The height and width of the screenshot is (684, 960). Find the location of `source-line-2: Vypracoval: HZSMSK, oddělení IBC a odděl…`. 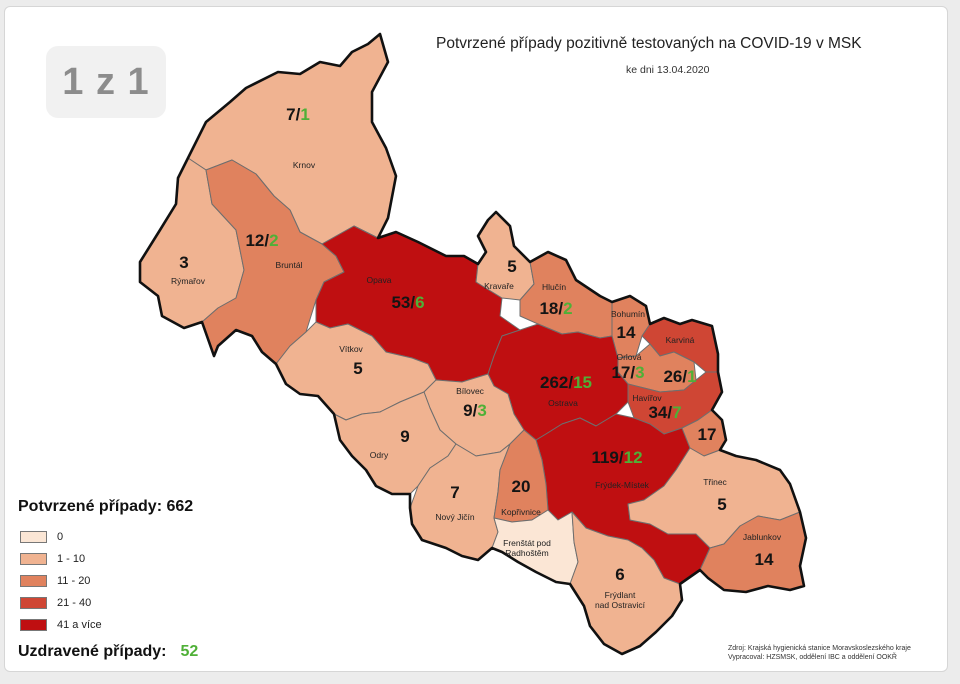

source-line-2: Vypracoval: HZSMSK, oddělení IBC a odděl… is located at coordinates (812, 657).